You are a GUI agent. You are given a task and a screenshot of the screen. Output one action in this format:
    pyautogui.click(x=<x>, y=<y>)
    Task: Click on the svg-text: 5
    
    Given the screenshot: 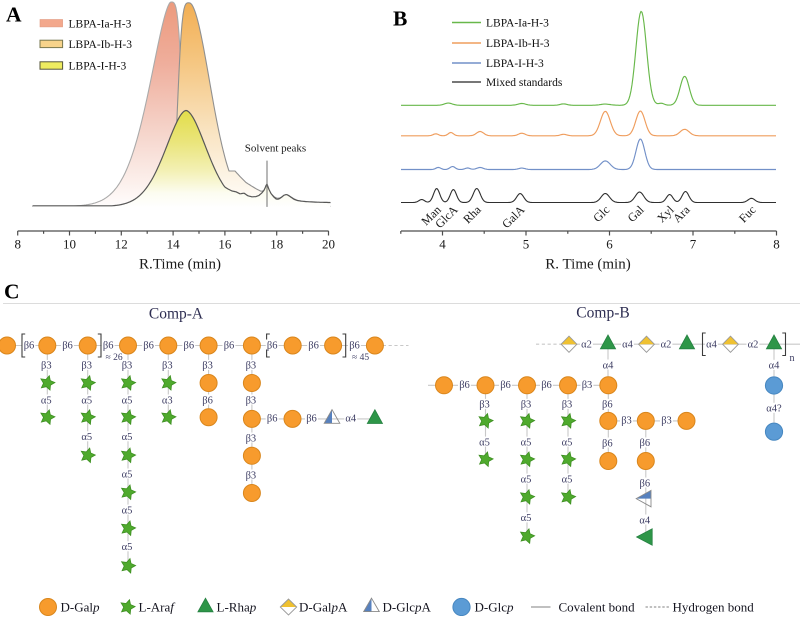 What is the action you would take?
    pyautogui.click(x=526, y=243)
    